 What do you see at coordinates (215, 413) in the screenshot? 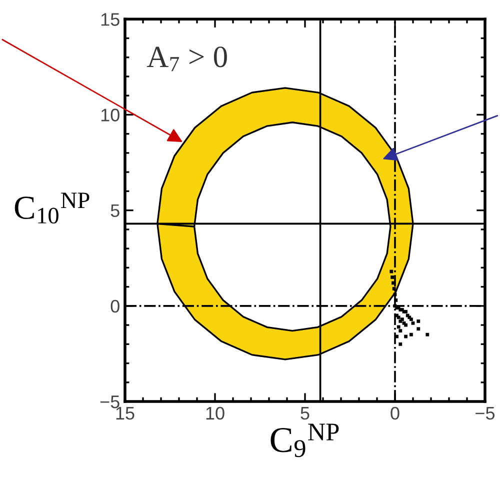
I see `x-tick-label: 10` at bounding box center [215, 413].